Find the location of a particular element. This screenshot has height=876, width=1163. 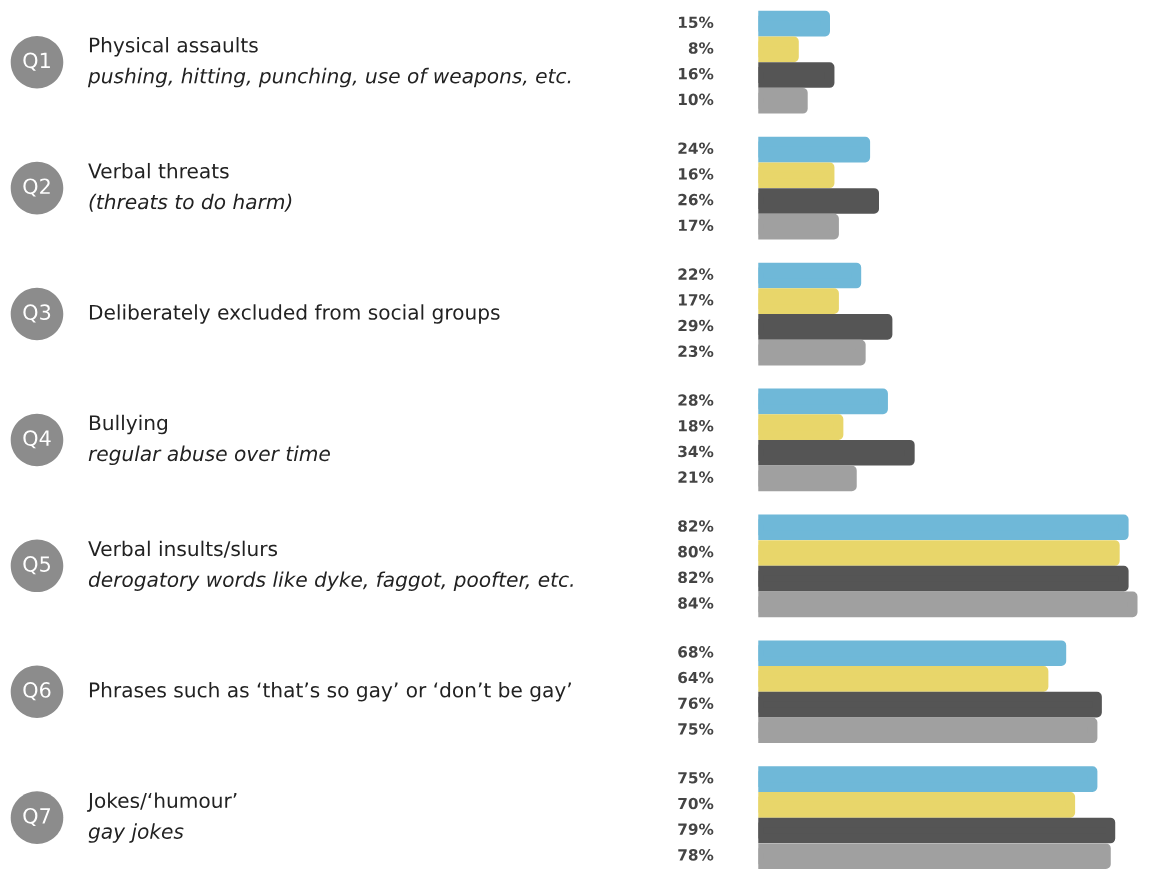

data-label: 79% is located at coordinates (696, 829).